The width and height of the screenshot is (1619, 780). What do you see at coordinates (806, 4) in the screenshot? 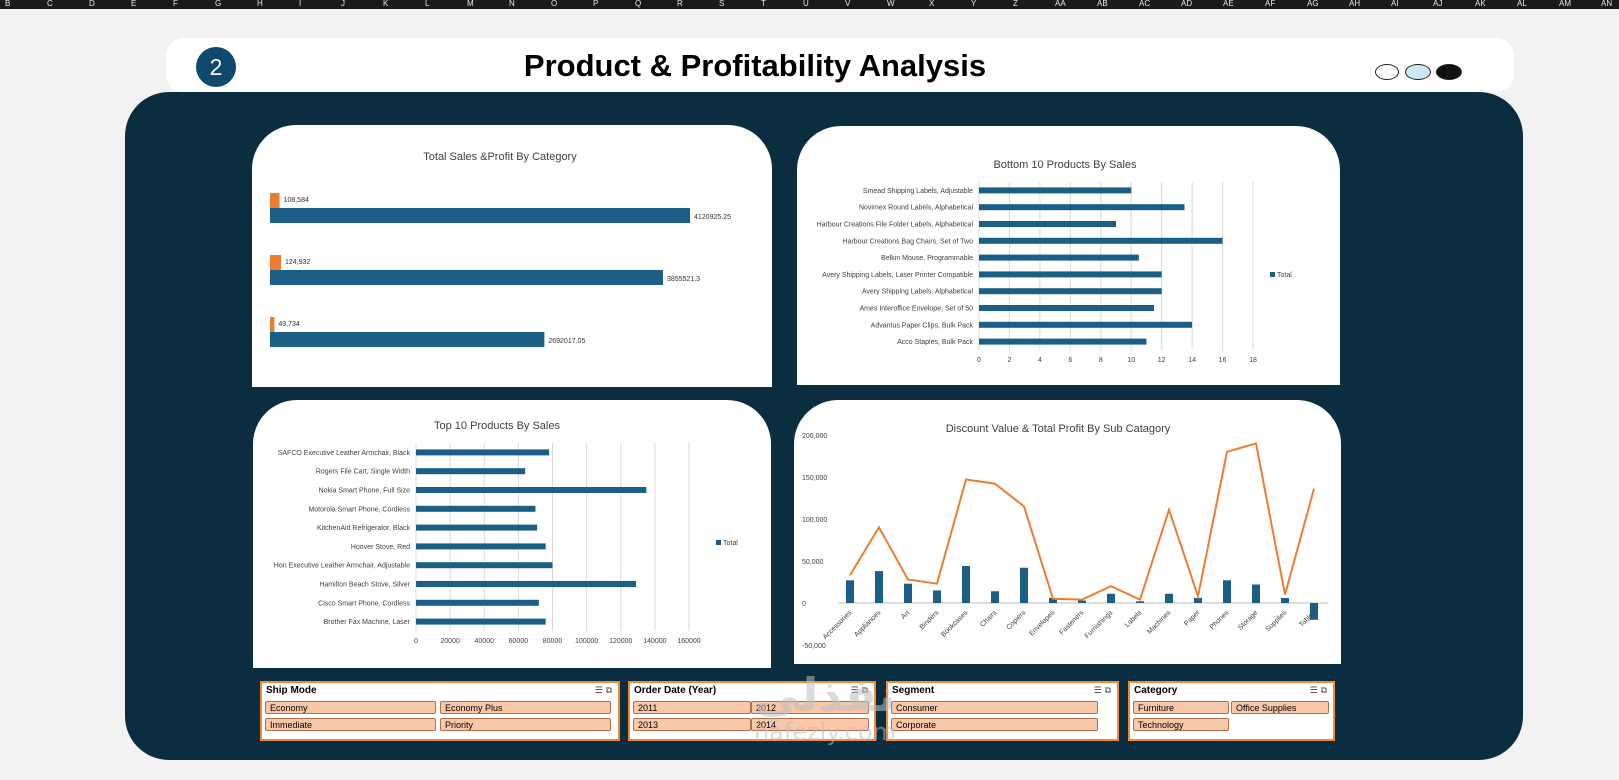
I see `column-header-U: U` at bounding box center [806, 4].